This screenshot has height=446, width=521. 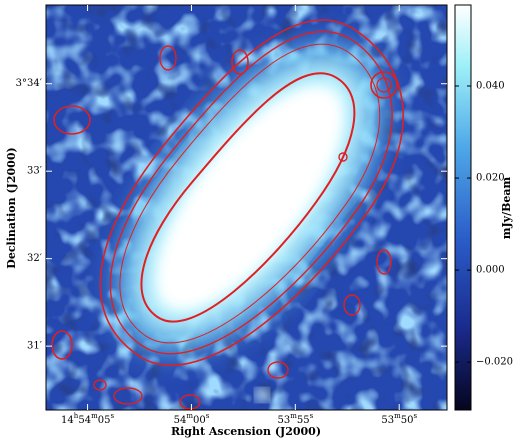 I want to click on colorbar-label: mJy/Beam, so click(x=506, y=207).